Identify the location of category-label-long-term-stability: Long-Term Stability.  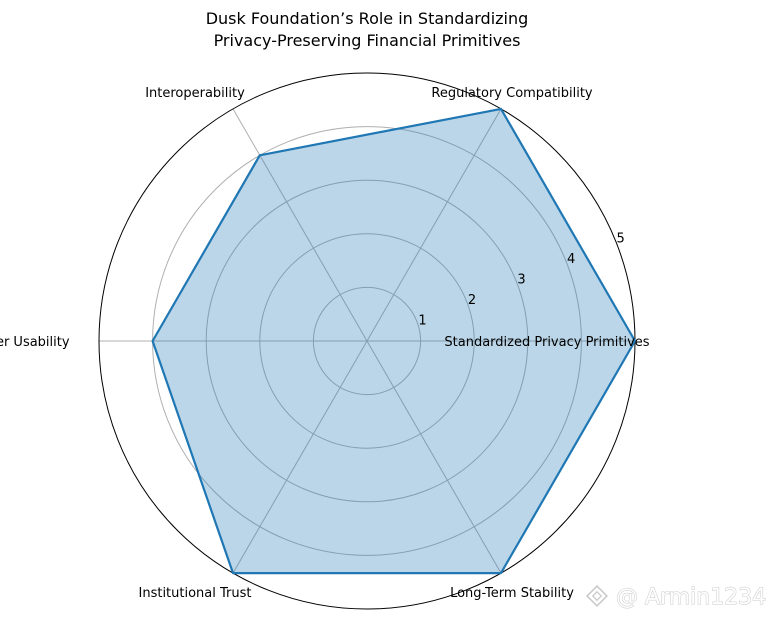
(512, 593).